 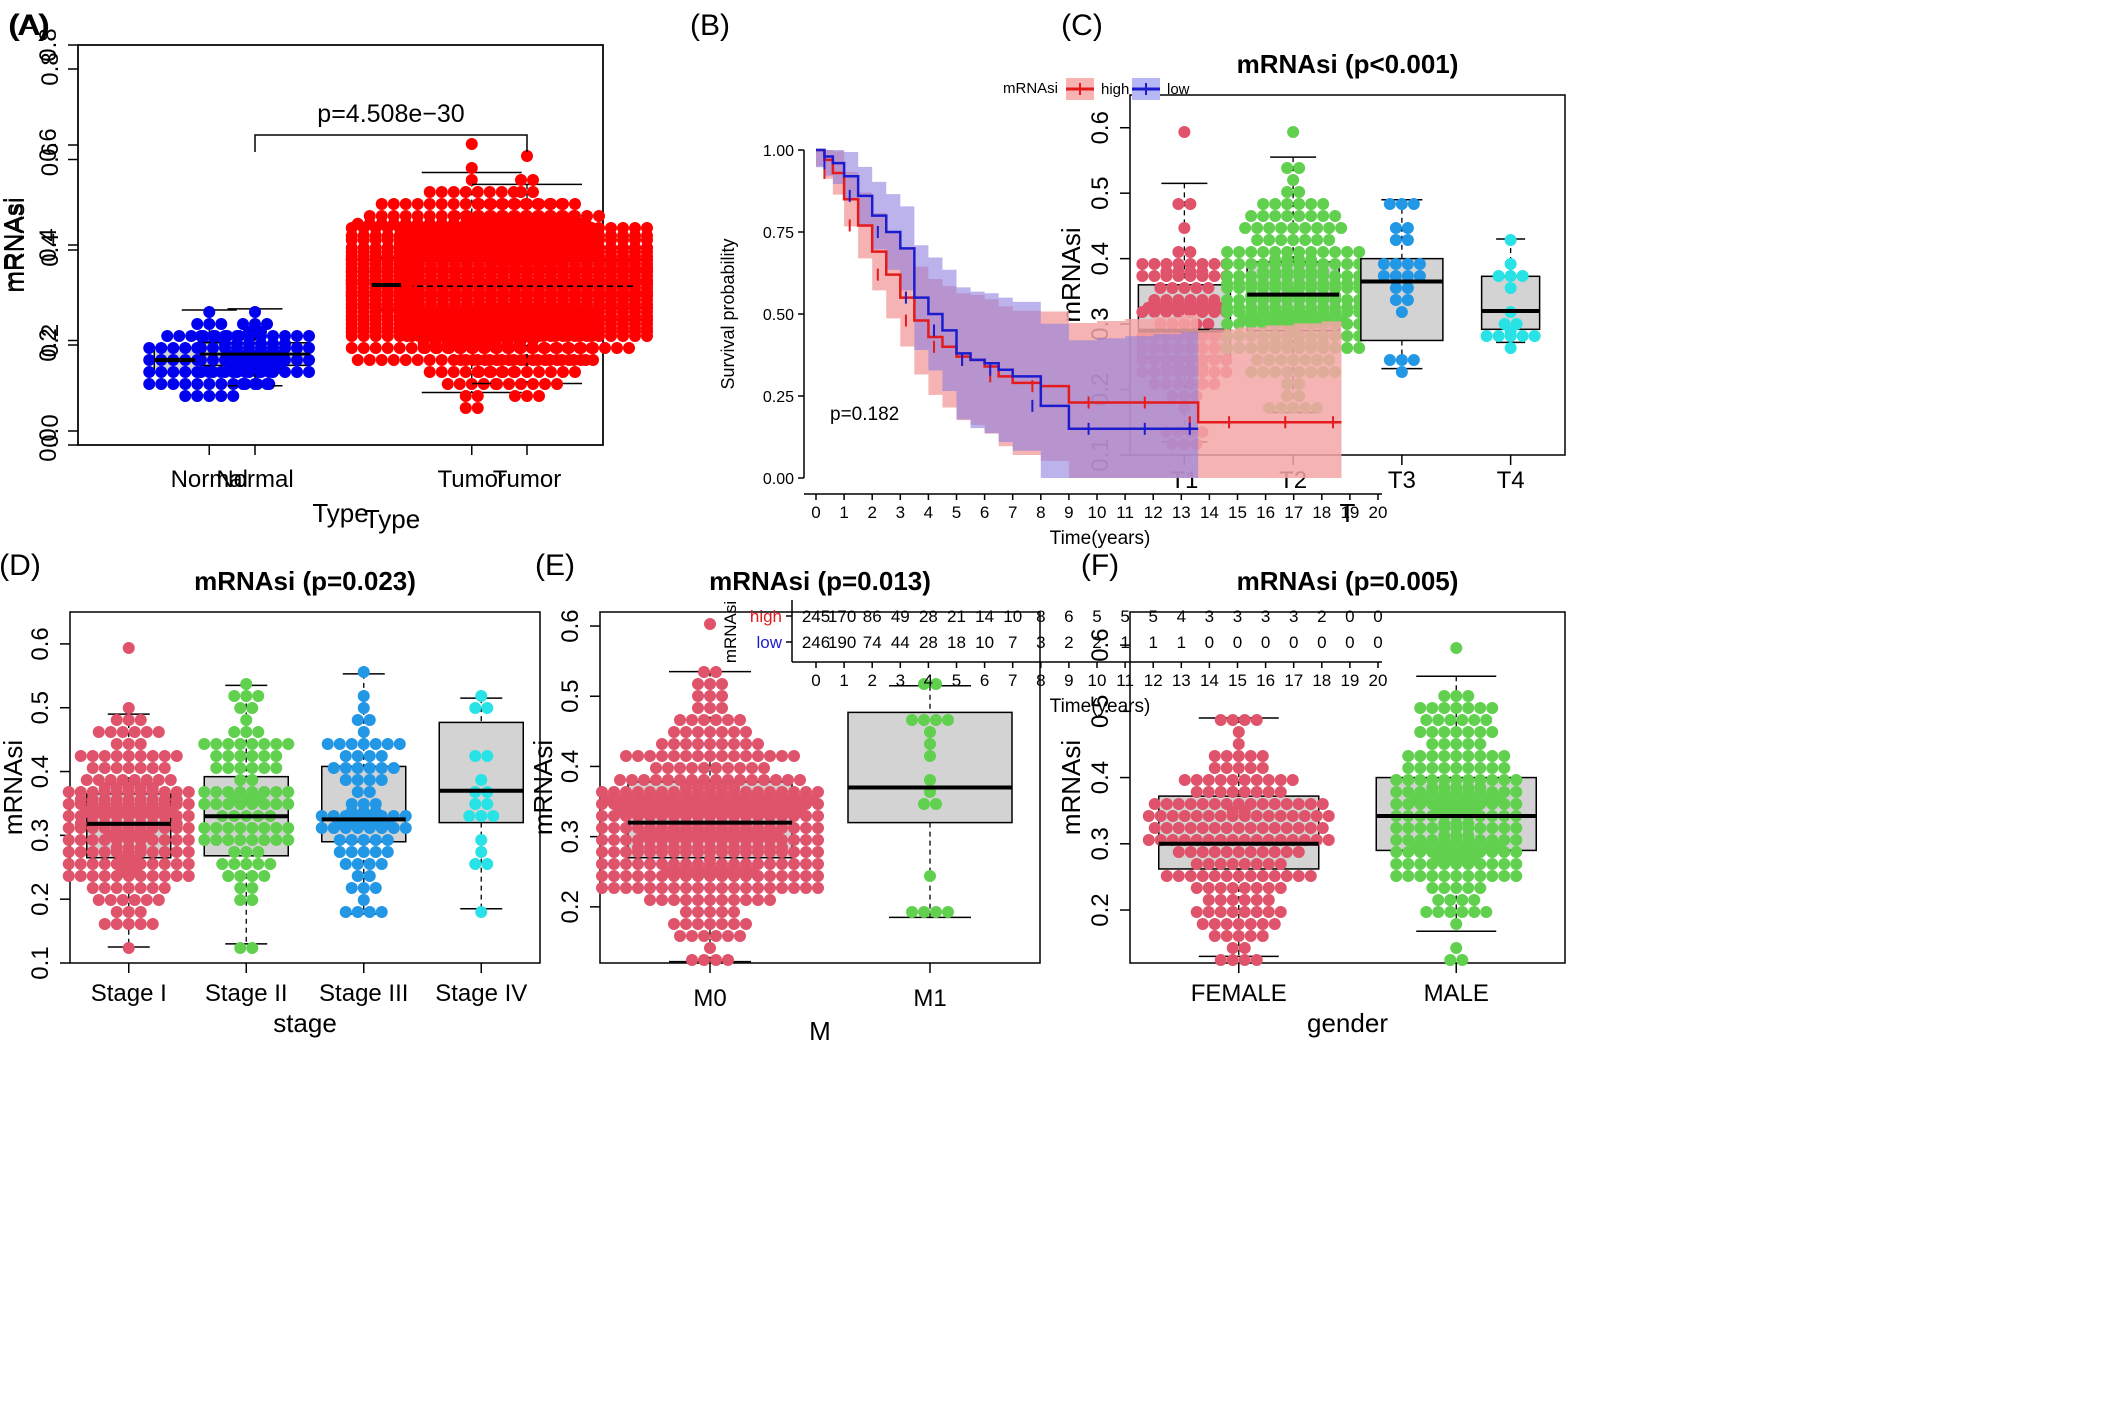 I want to click on y-tick-label: 0.1, so click(x=40, y=962).